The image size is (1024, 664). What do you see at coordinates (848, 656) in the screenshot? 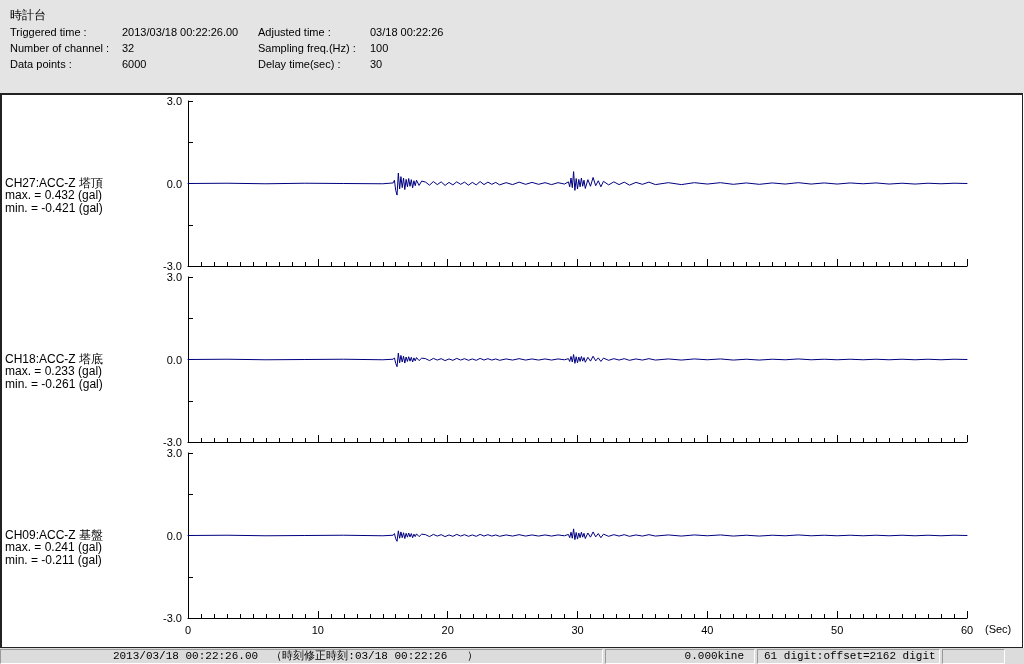
I see `status-field: 61 digit:offset=2162 digit` at bounding box center [848, 656].